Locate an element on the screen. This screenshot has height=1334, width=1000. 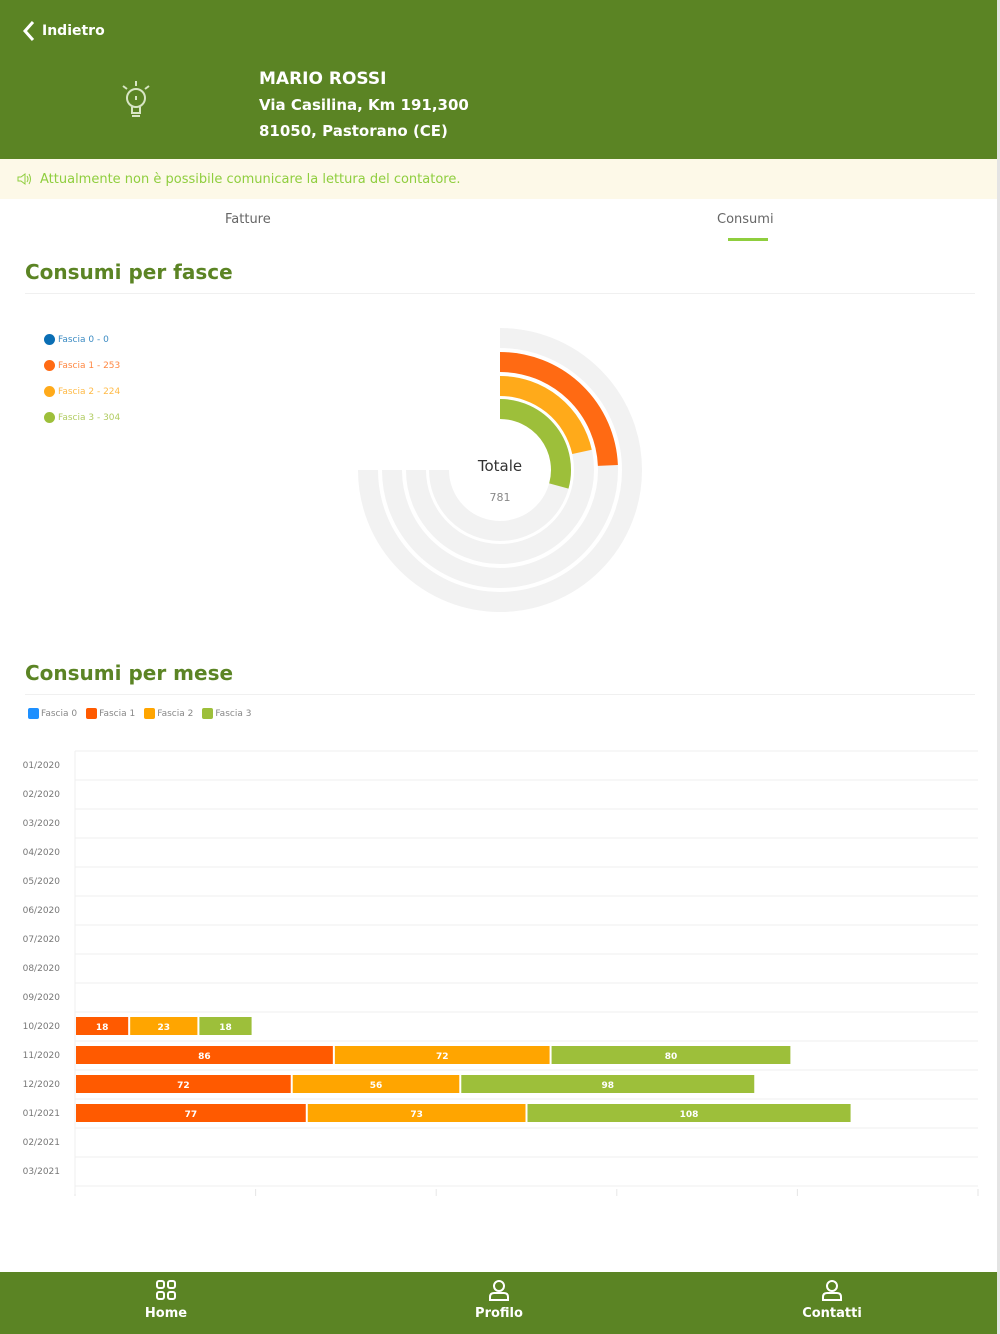
nav-profilo: Profilo is located at coordinates (499, 1299).